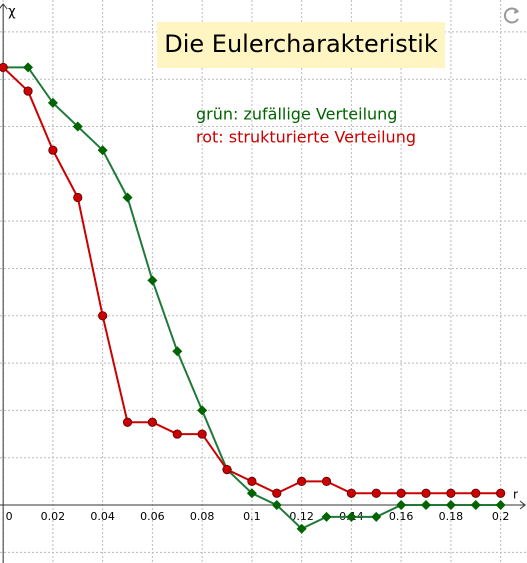 The height and width of the screenshot is (563, 527). What do you see at coordinates (12, 12) in the screenshot?
I see `y-axis-label: χ` at bounding box center [12, 12].